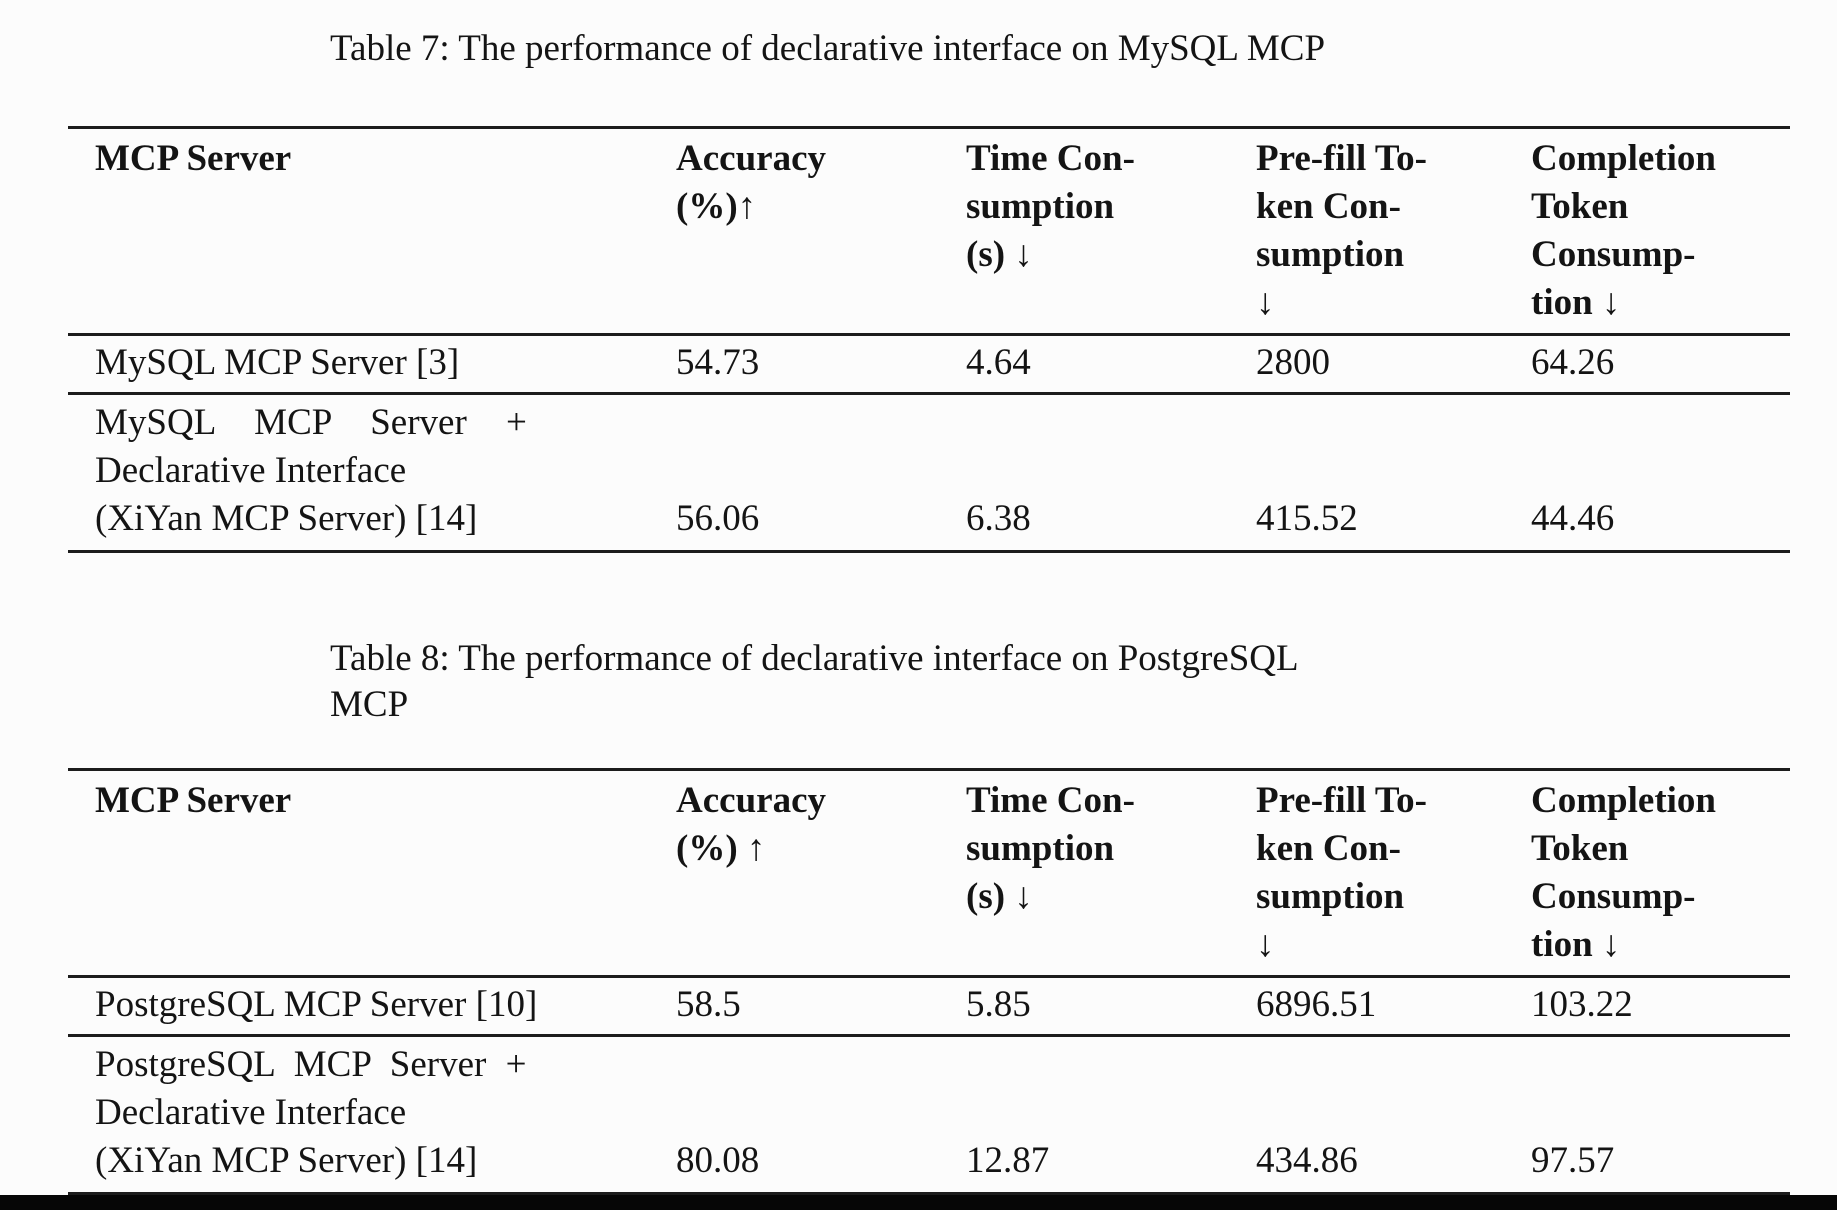 The height and width of the screenshot is (1210, 1837). I want to click on cell-time: 6.38, so click(998, 518).